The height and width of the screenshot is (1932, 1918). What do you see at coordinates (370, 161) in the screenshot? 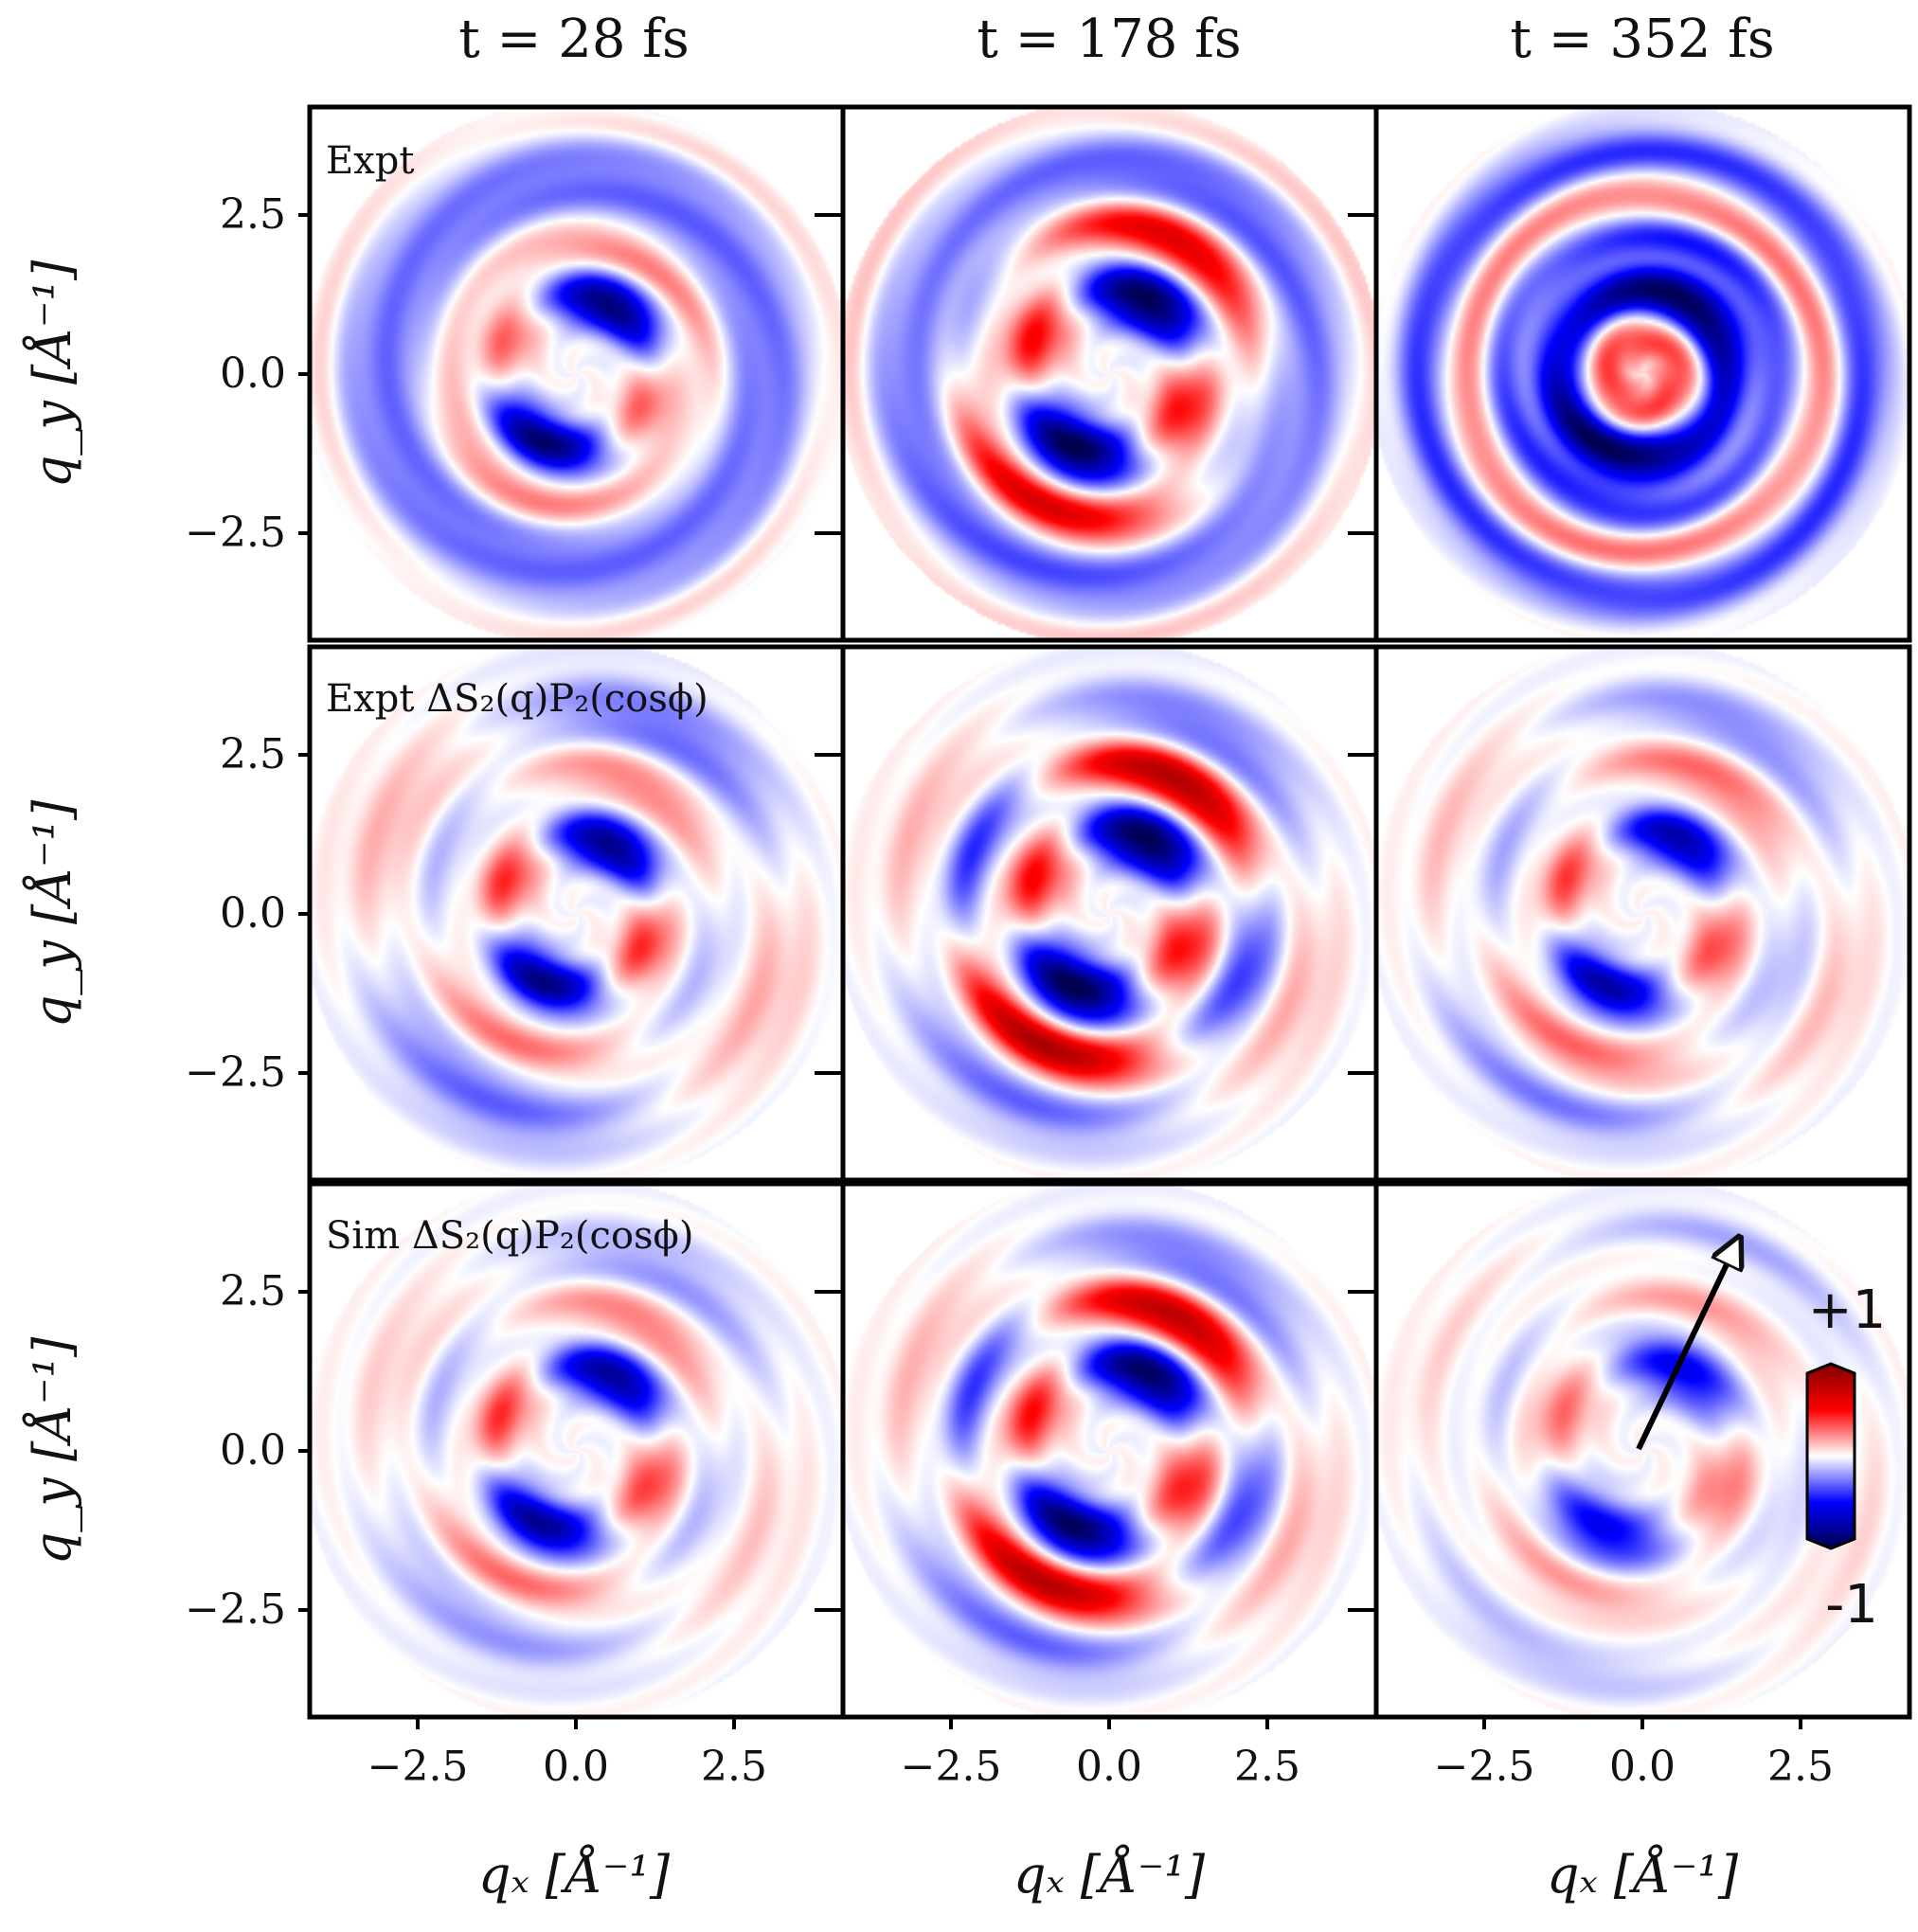
I see `row-label-expt: Expt` at bounding box center [370, 161].